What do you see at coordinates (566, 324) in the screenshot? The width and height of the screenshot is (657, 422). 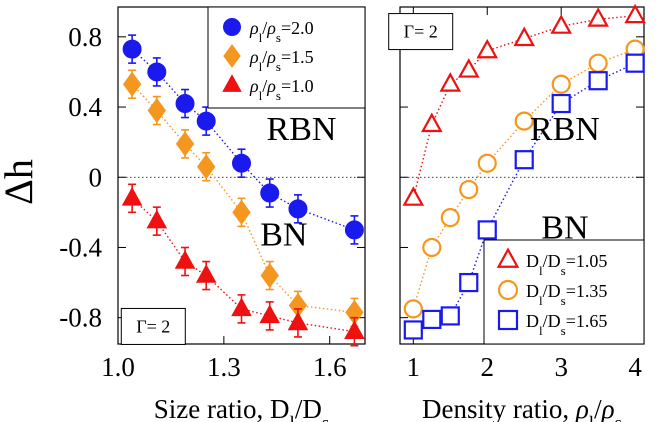 I see `legend-label: Dl/Ds=1.65` at bounding box center [566, 324].